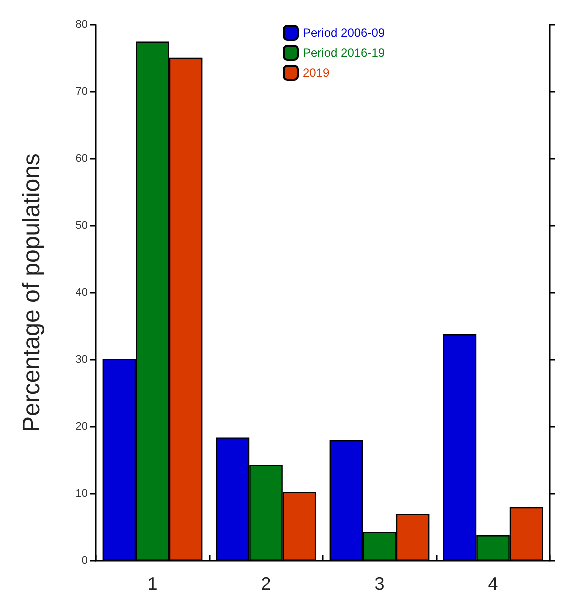  Describe the element at coordinates (32, 293) in the screenshot. I see `y-axis-title: Percentage of populations` at that location.